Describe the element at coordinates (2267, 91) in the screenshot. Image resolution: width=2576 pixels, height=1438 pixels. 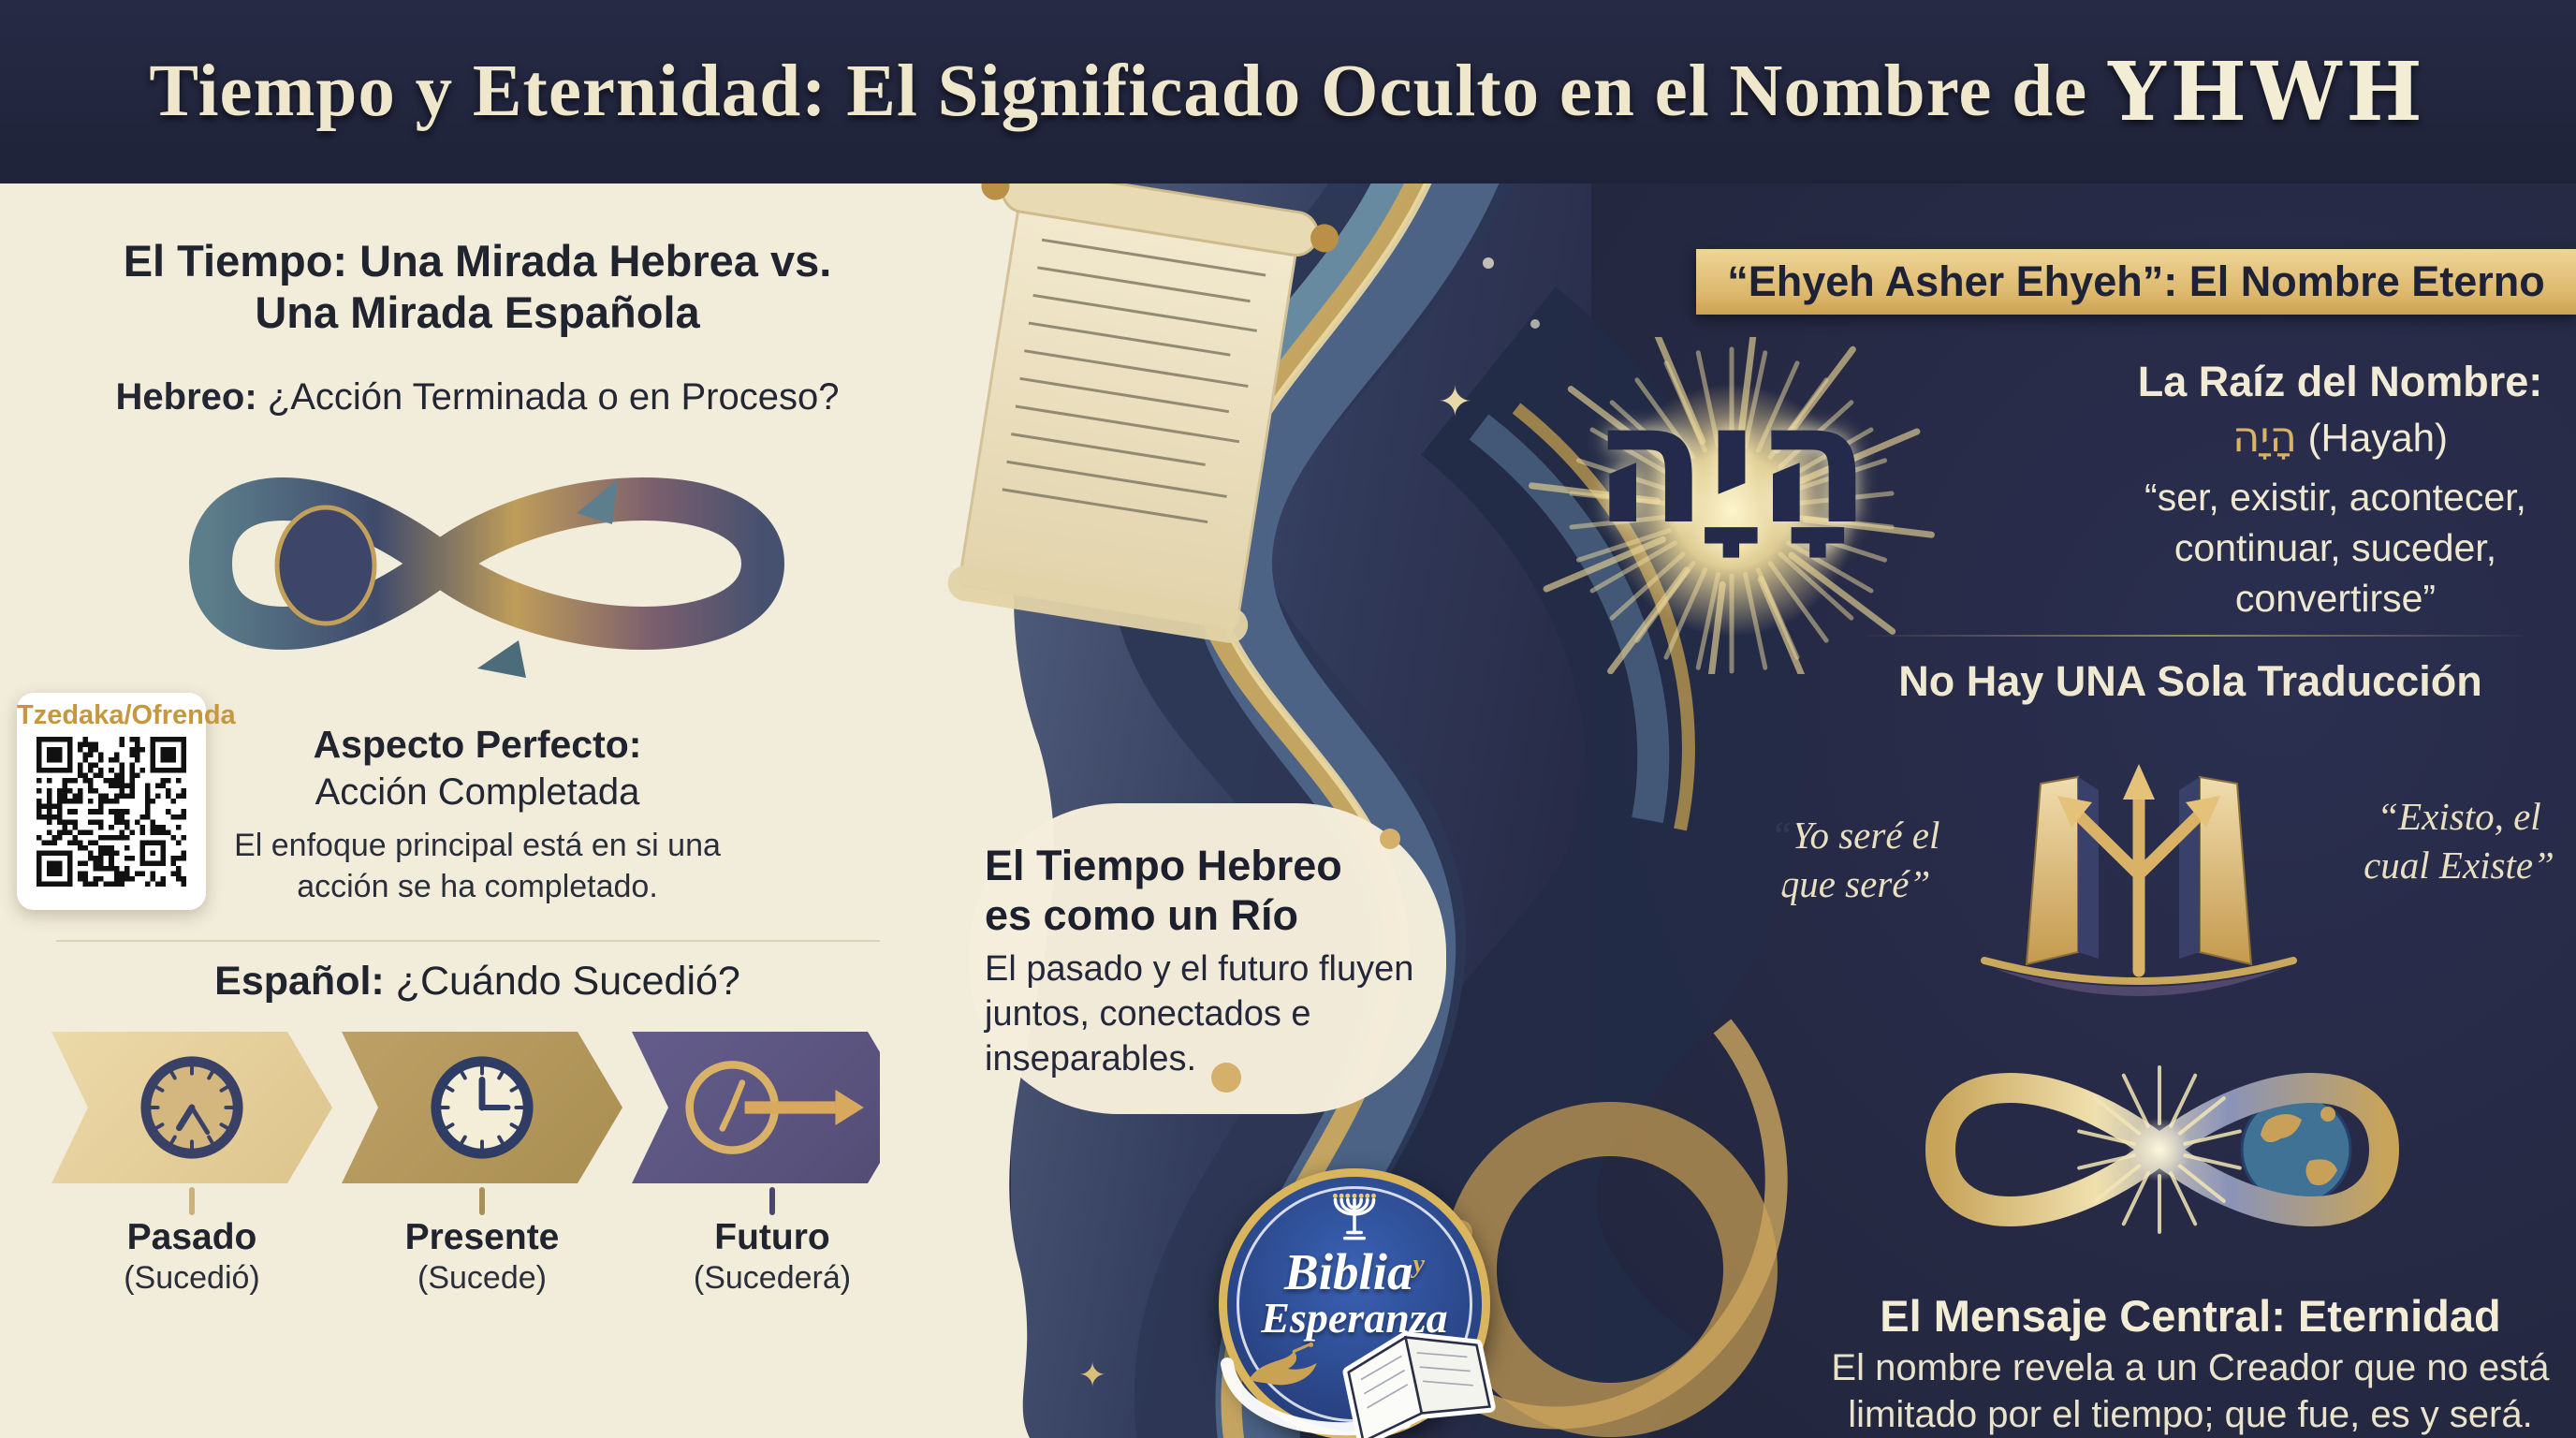
I see `page-title-accent: YHWH` at that location.